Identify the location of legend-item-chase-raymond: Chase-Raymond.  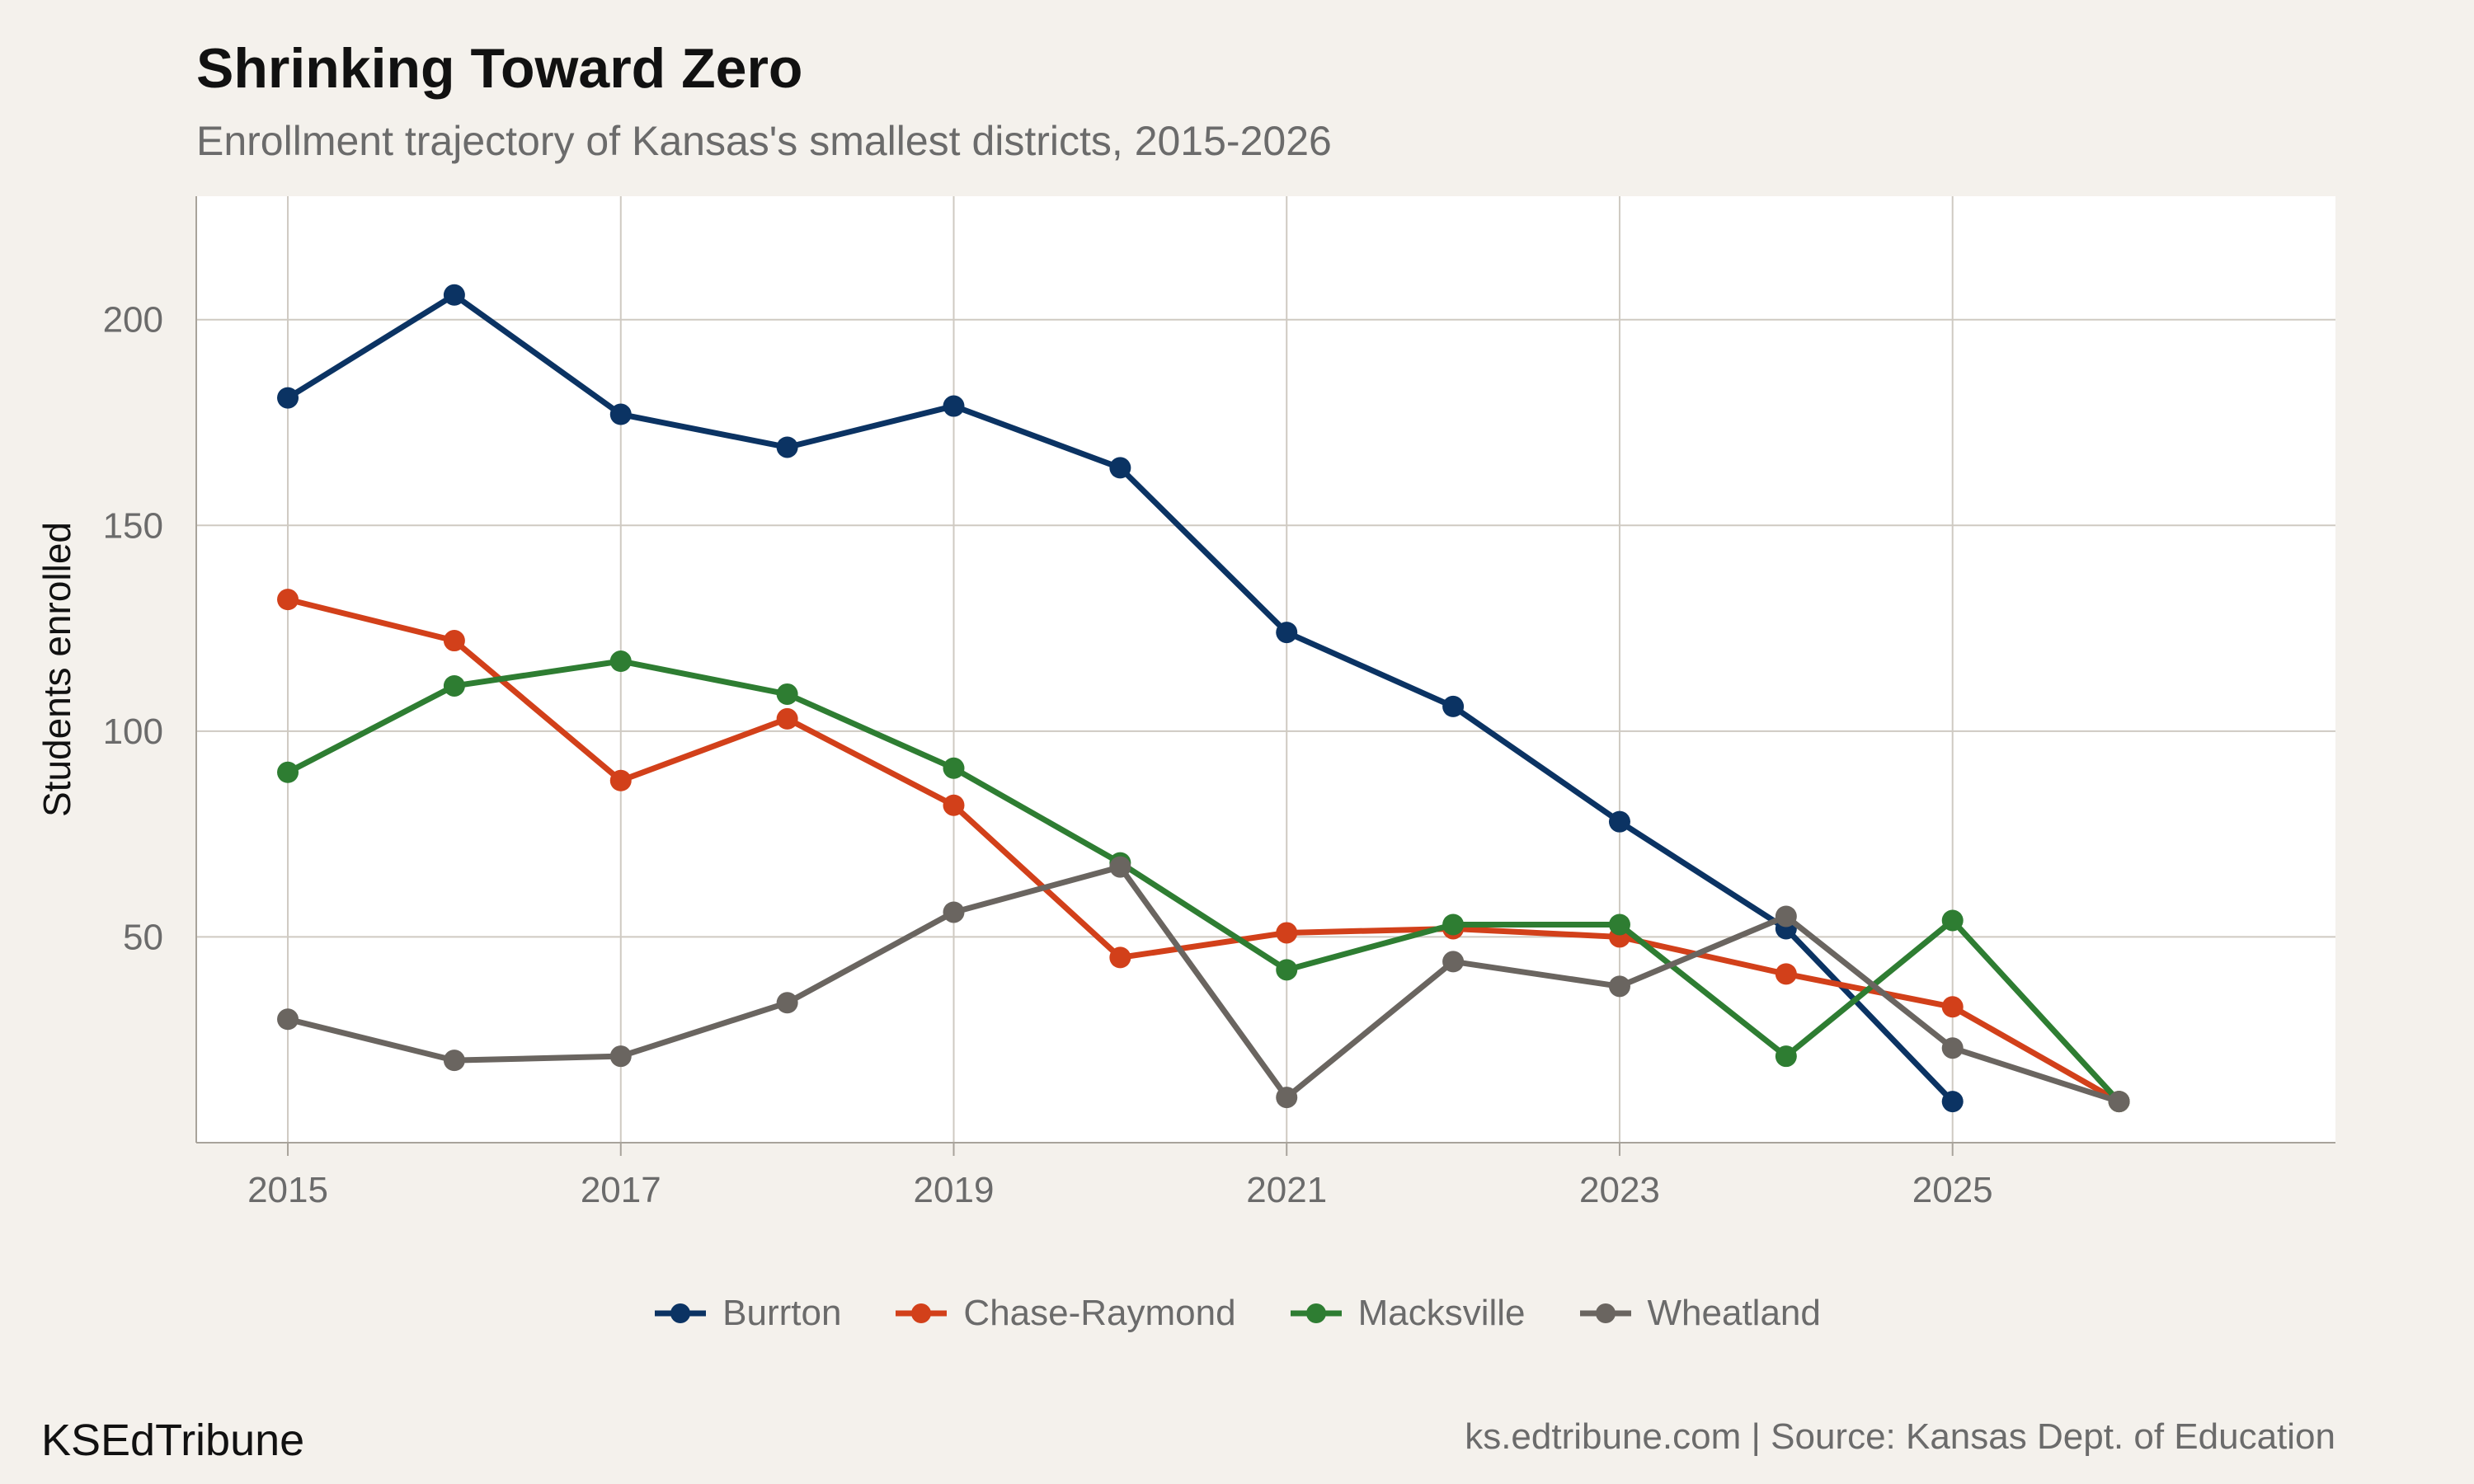
(1065, 1313).